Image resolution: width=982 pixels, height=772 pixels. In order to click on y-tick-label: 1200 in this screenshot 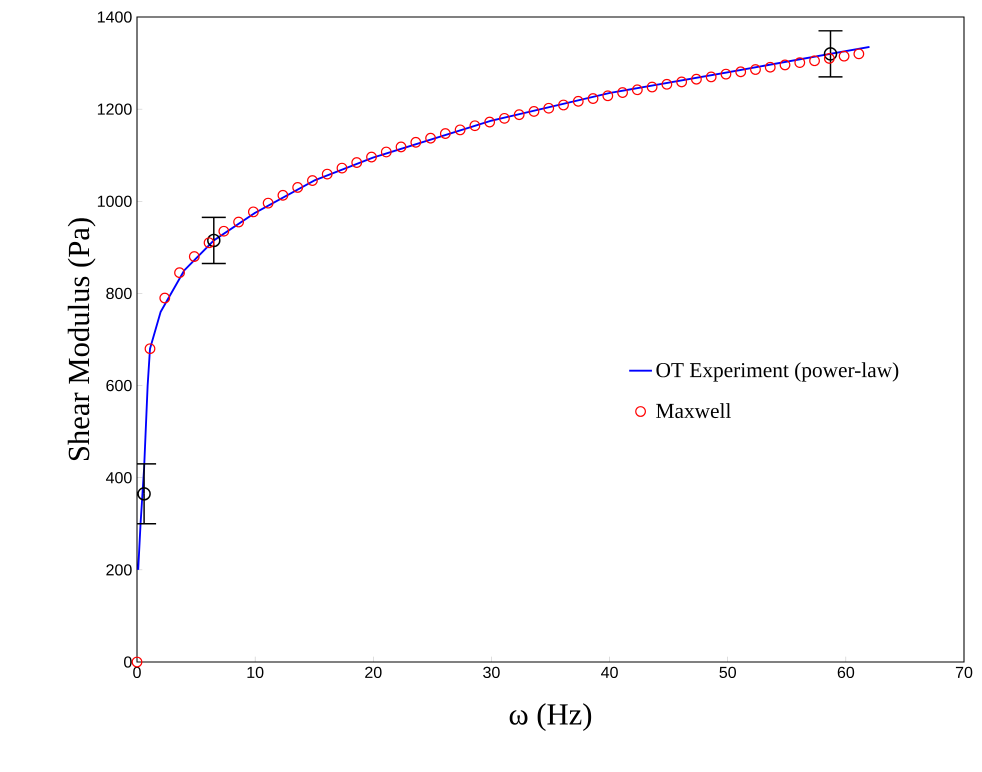, I will do `click(115, 109)`.